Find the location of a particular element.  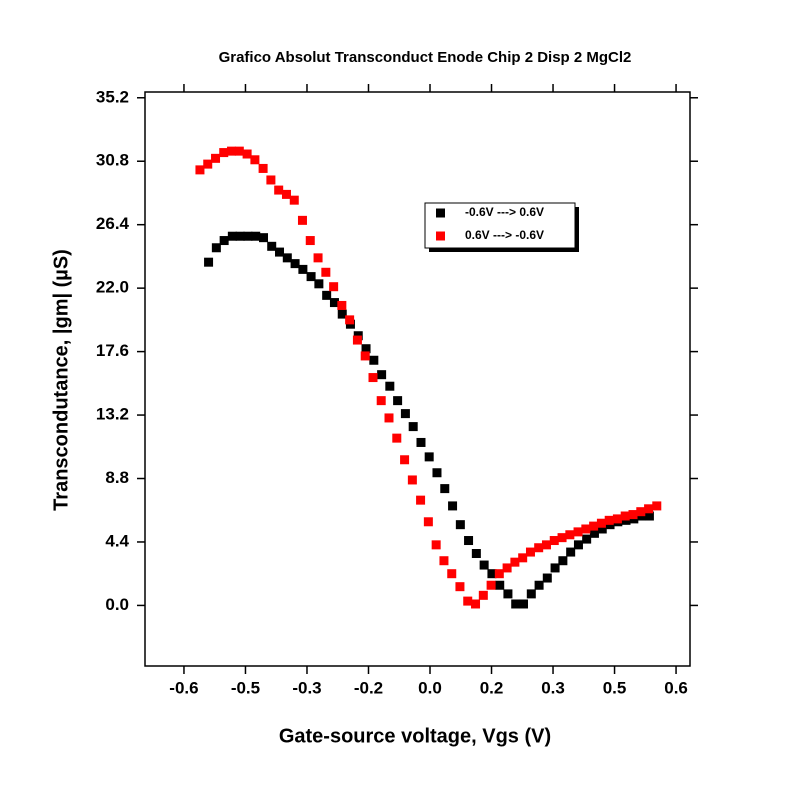

y-axis-label: Transcondutance, |gm| (µS) is located at coordinates (61, 380).